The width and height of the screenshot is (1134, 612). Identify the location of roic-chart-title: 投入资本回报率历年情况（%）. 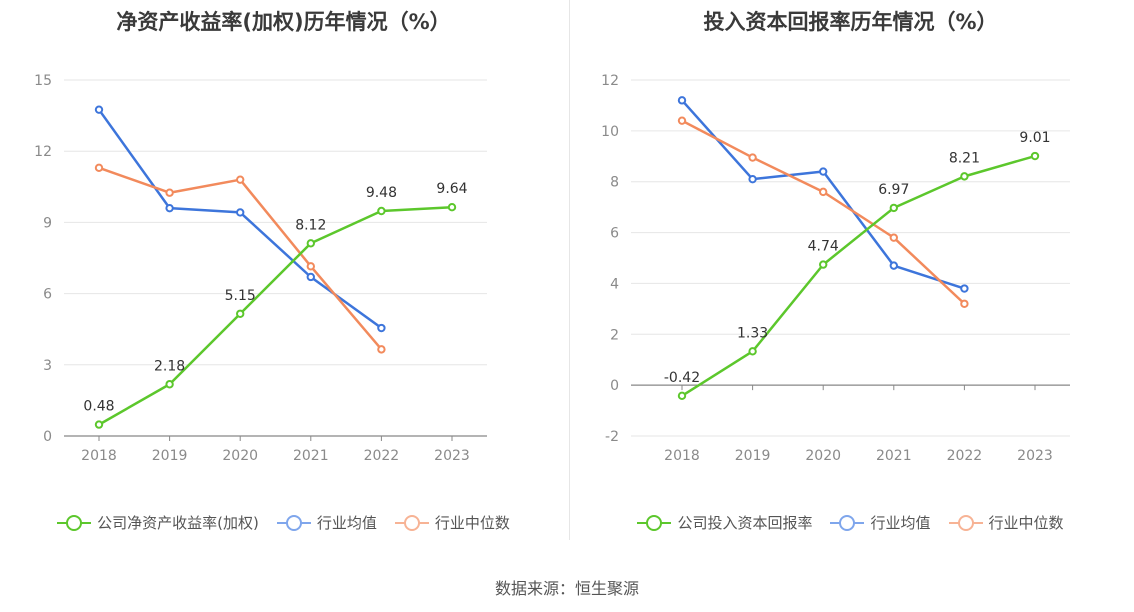
(850, 22).